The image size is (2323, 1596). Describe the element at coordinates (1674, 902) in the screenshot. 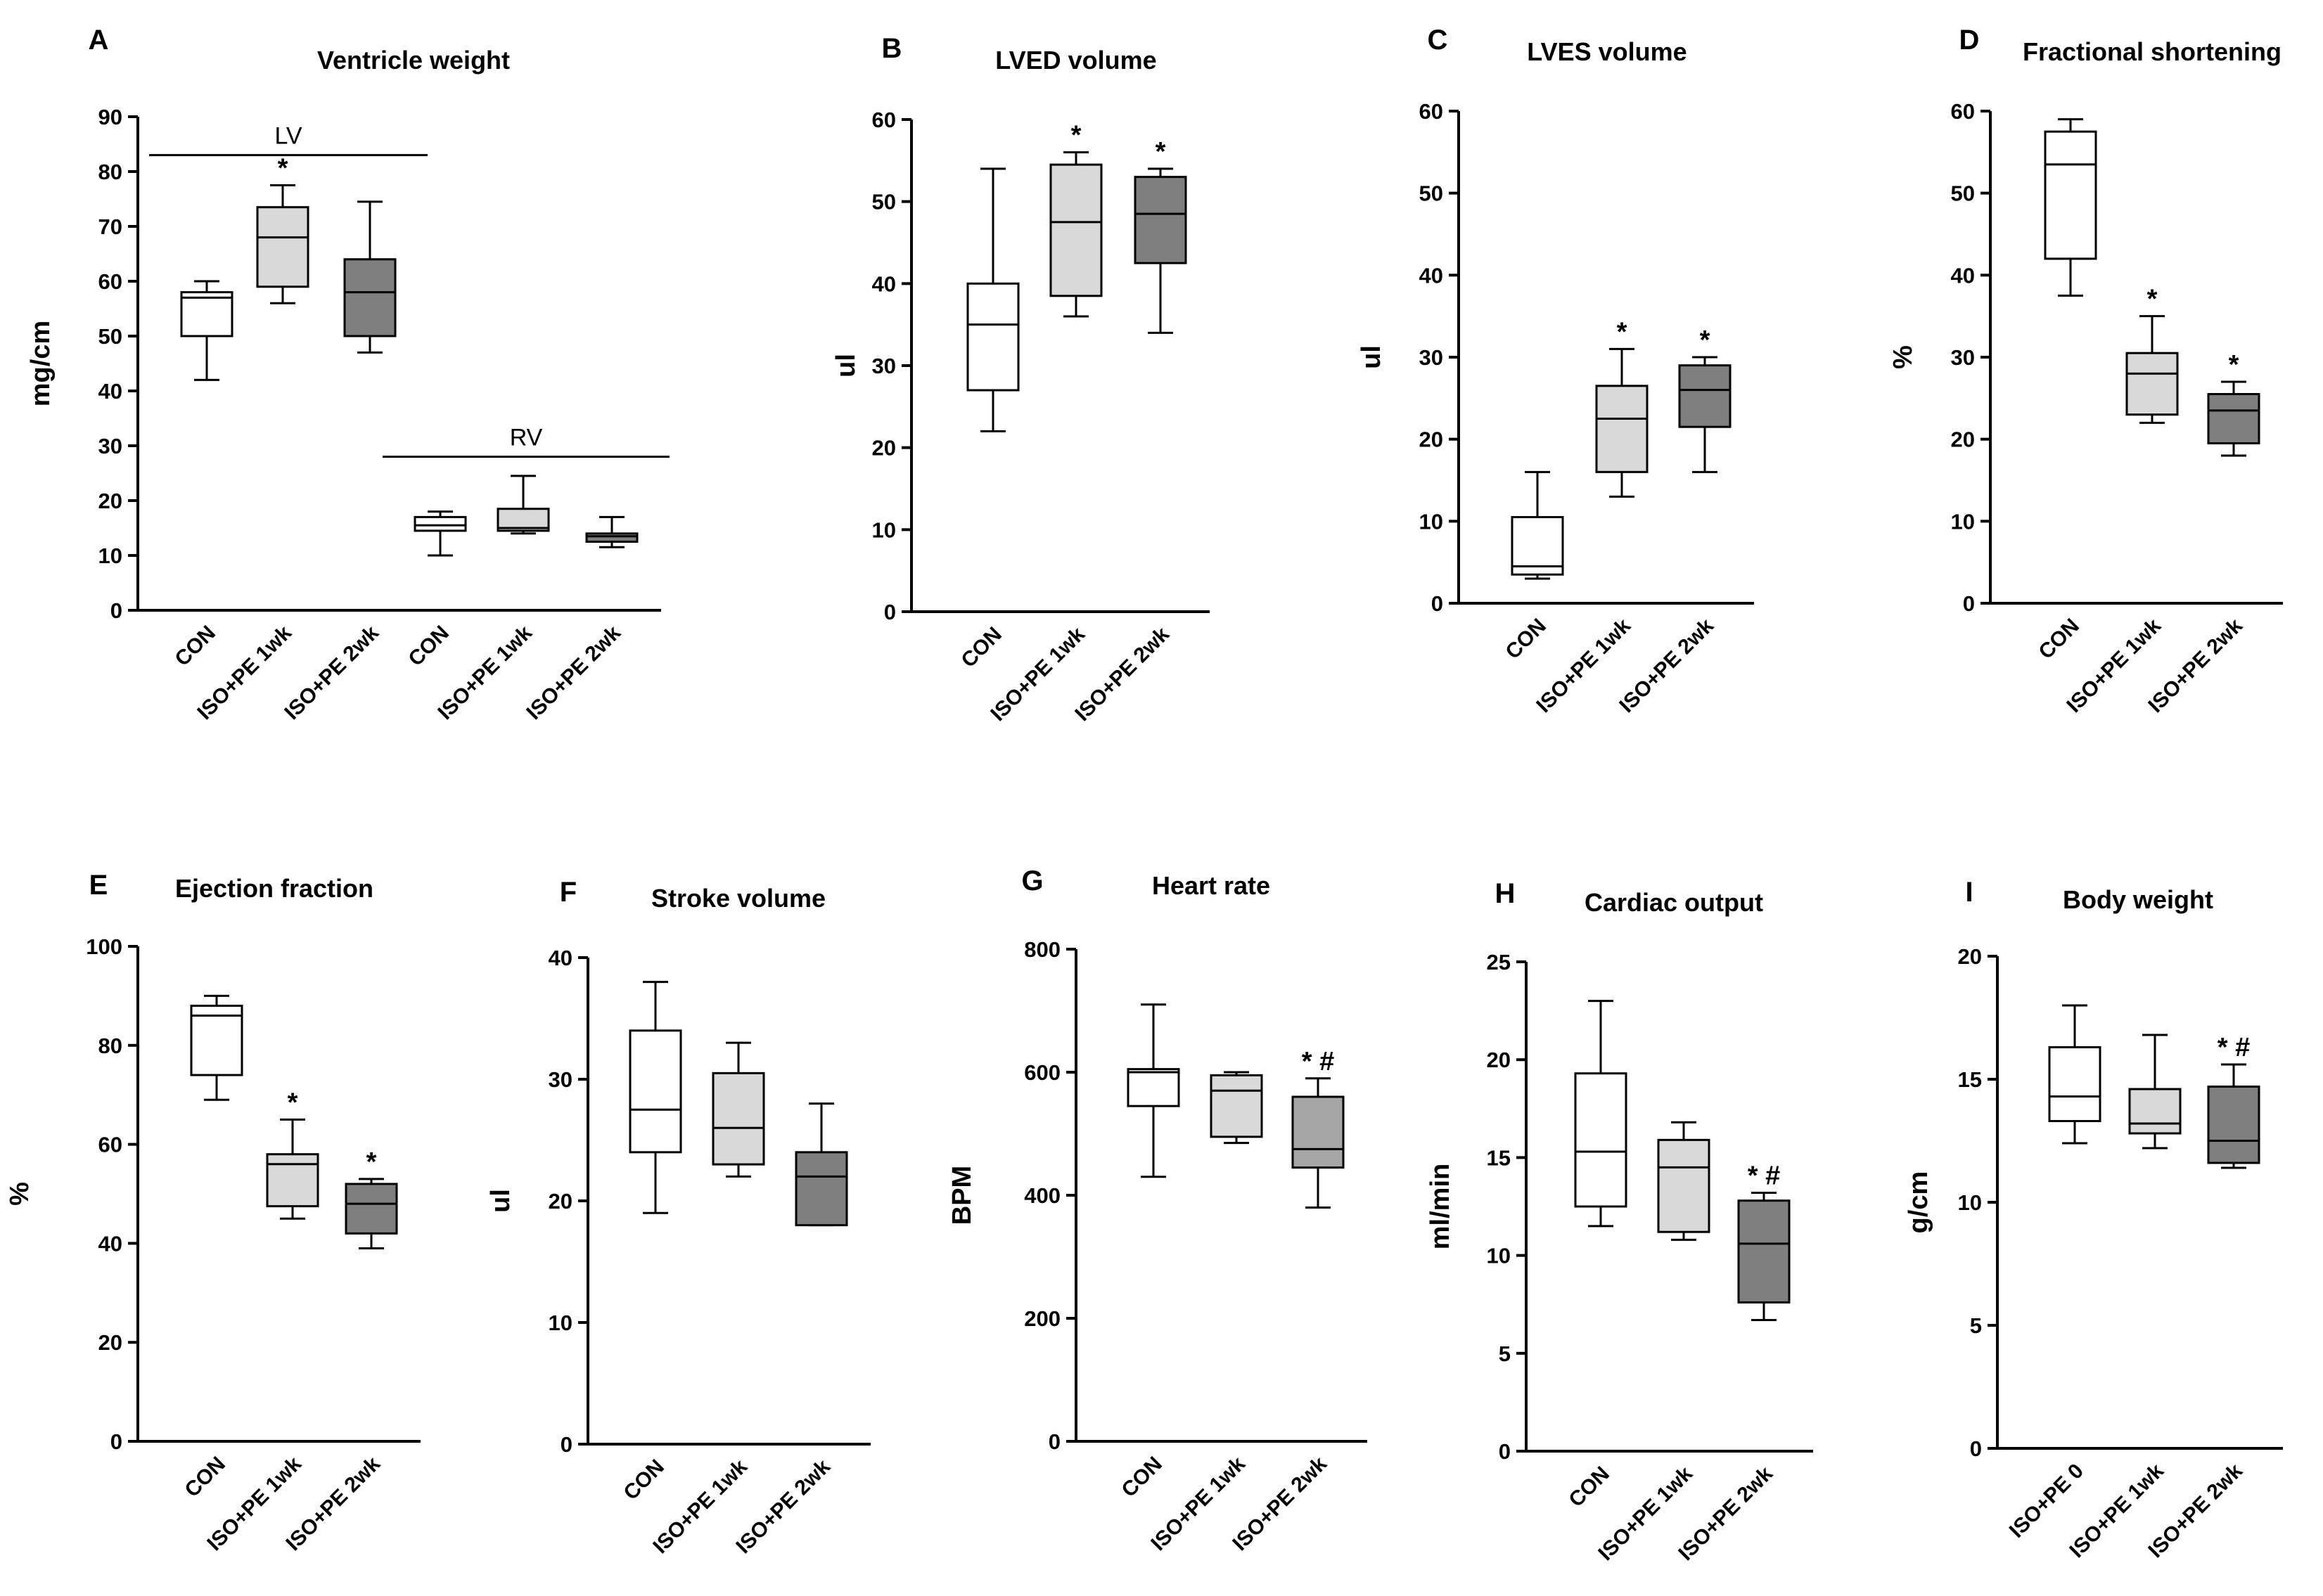

I see `chart-title: Cardiac output` at that location.